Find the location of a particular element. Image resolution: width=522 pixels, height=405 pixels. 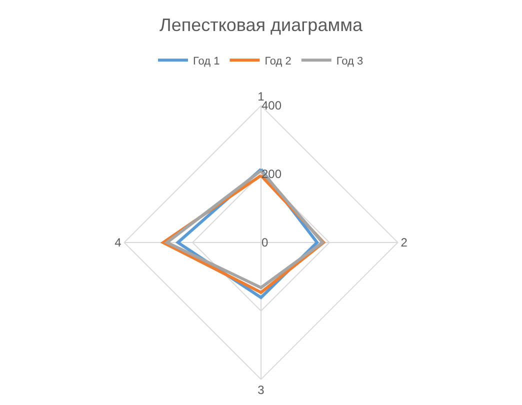

spoke-label: 3 is located at coordinates (261, 390).